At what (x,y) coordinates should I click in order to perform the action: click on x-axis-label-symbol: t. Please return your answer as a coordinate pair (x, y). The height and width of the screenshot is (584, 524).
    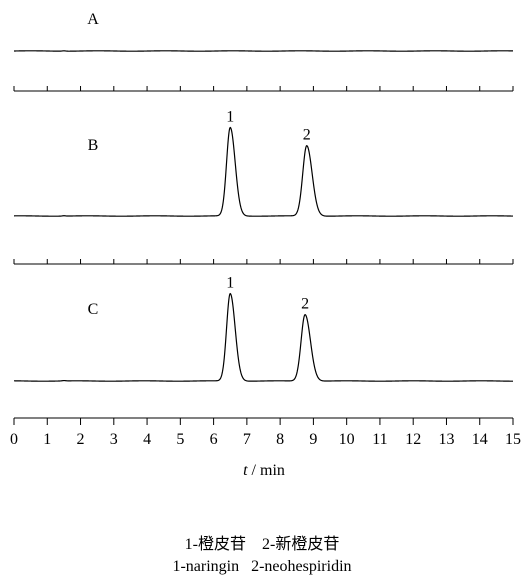
    Looking at the image, I should click on (245, 470).